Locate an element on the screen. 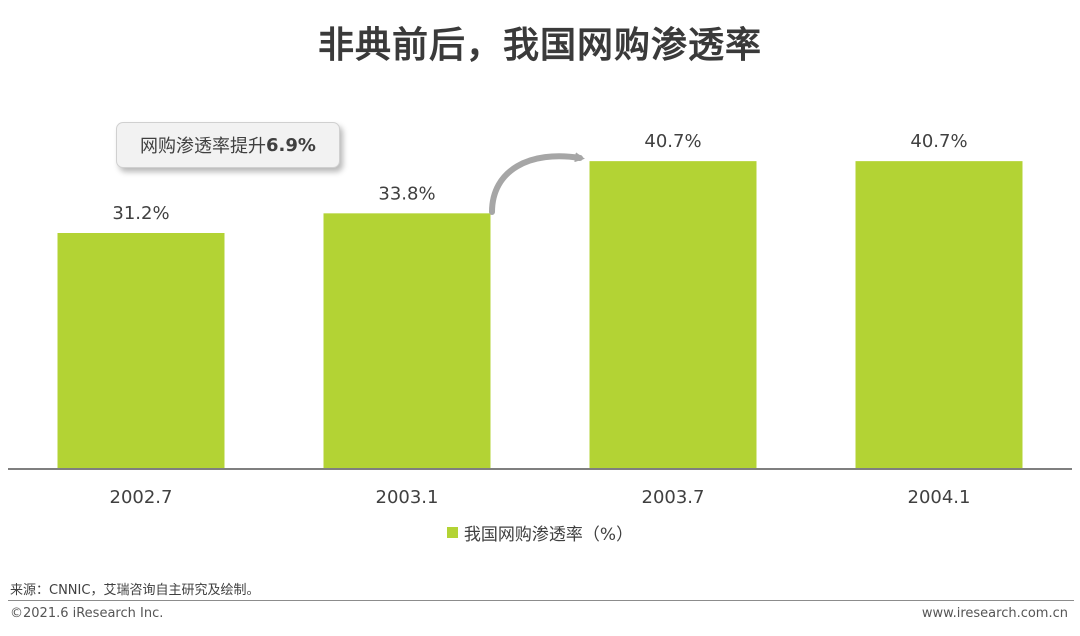 This screenshot has height=636, width=1080. legend-swatch is located at coordinates (452, 532).